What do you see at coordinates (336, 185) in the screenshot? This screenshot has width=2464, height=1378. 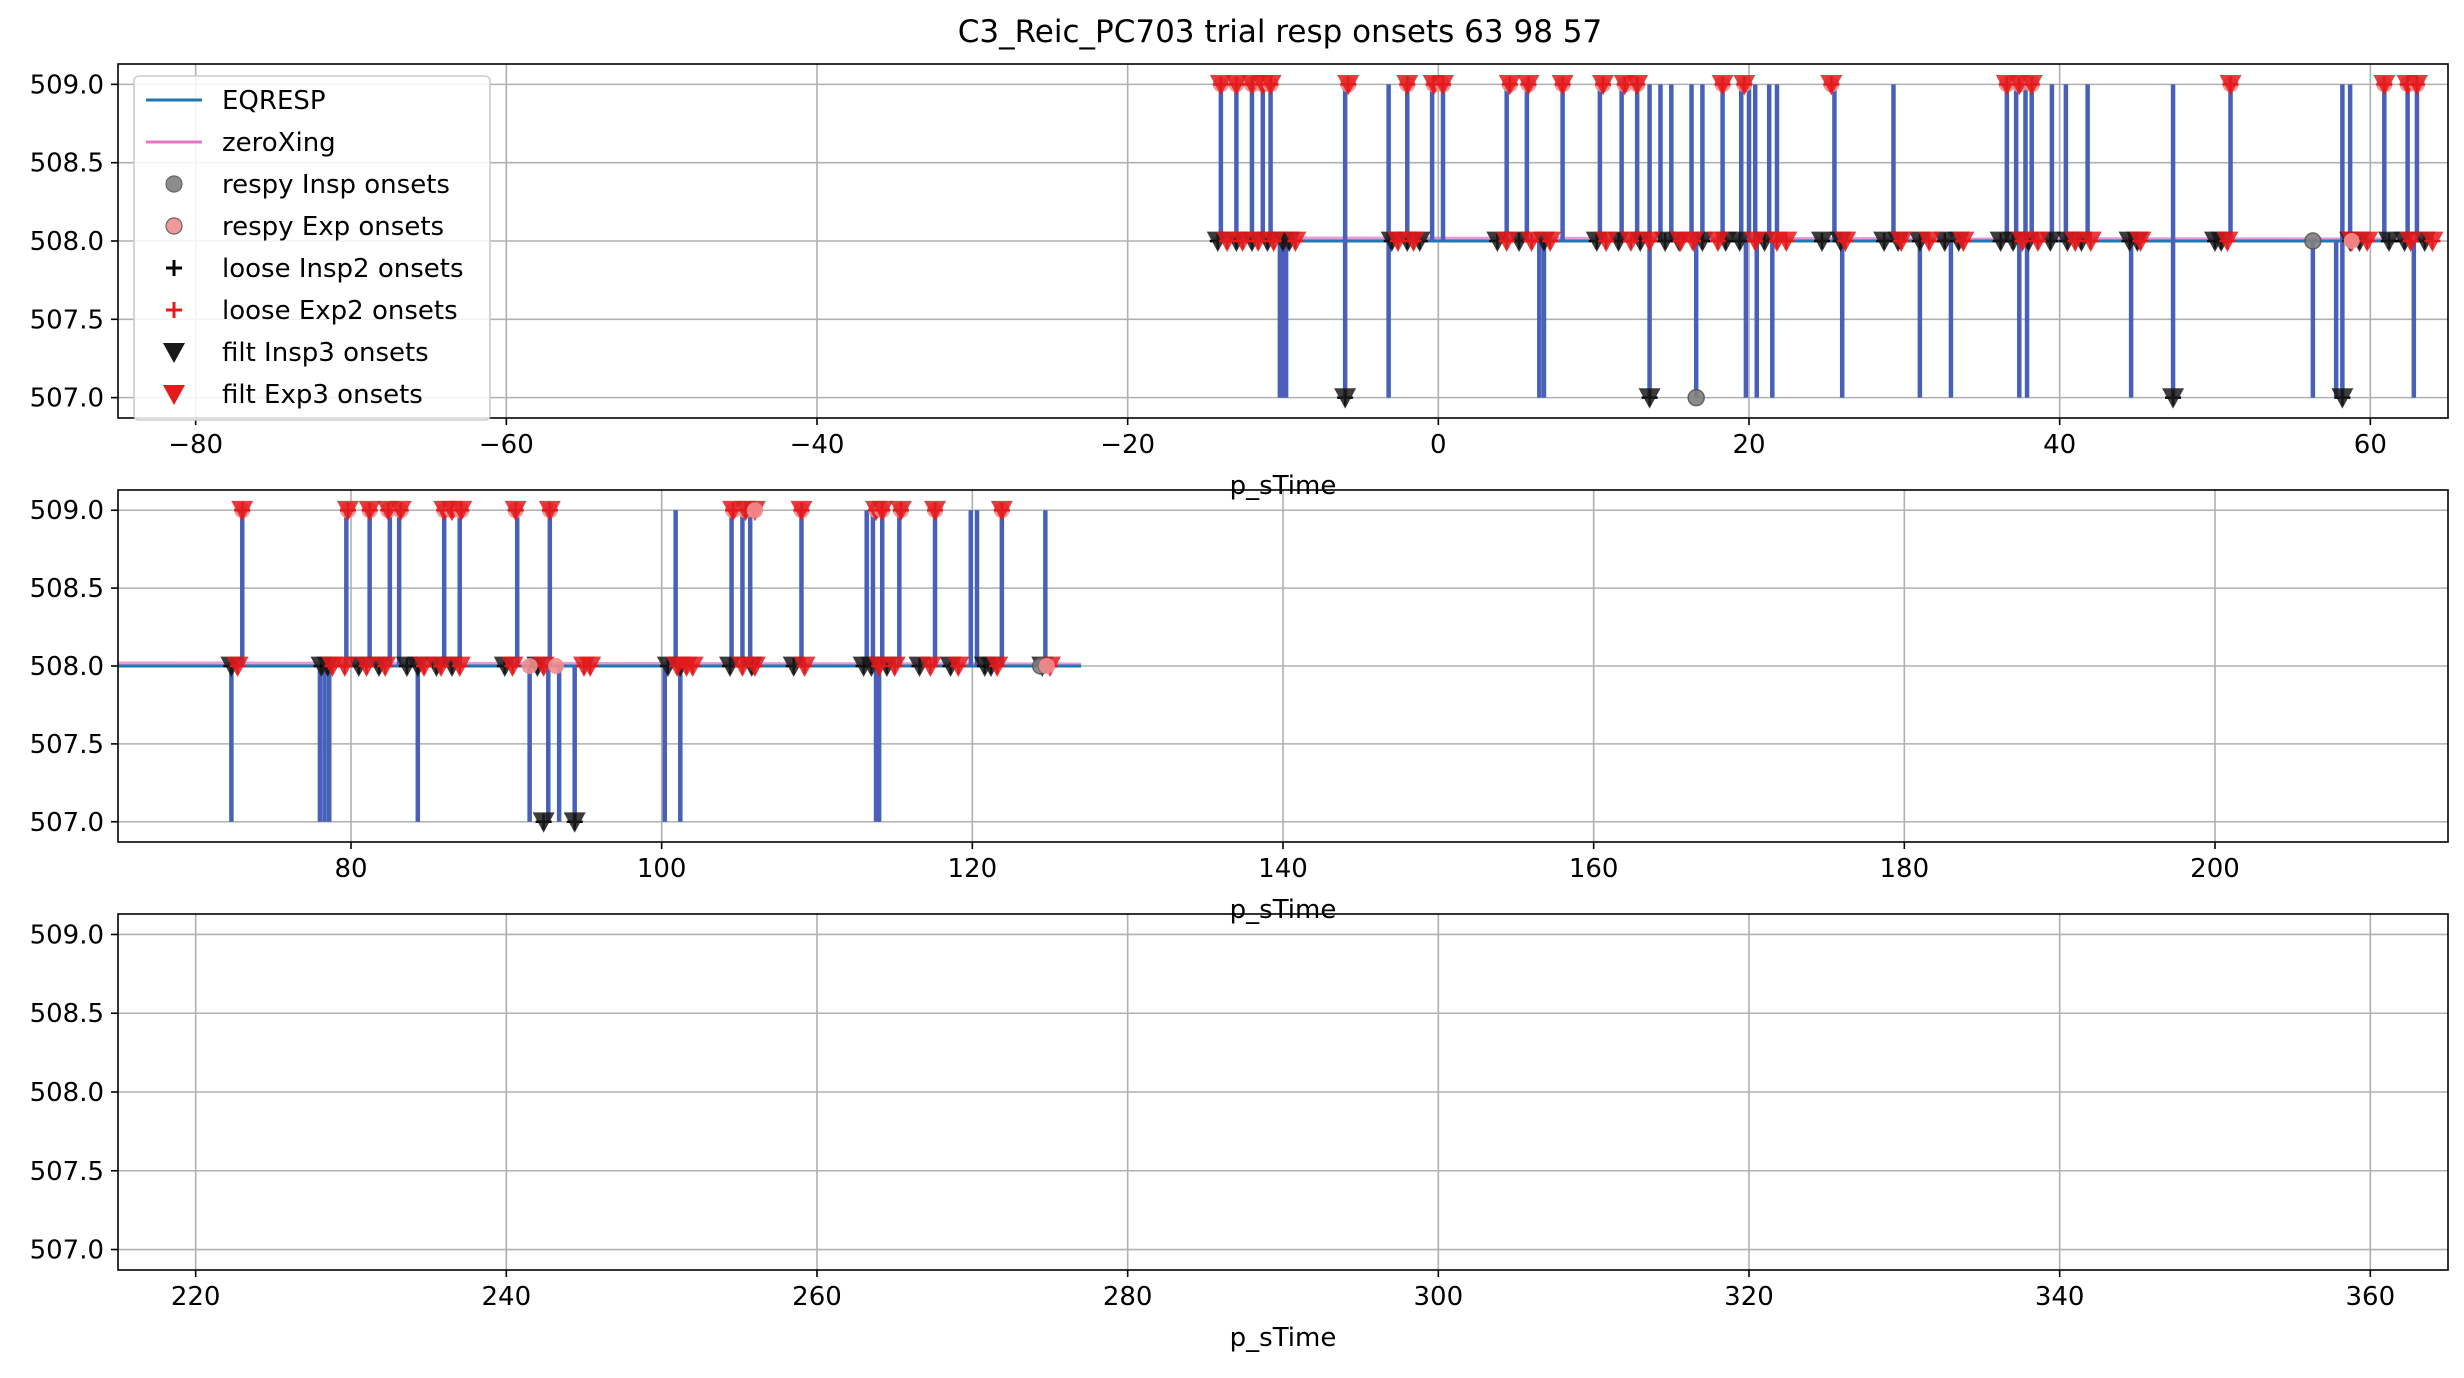 I see `legend-label: respy Insp onsets` at bounding box center [336, 185].